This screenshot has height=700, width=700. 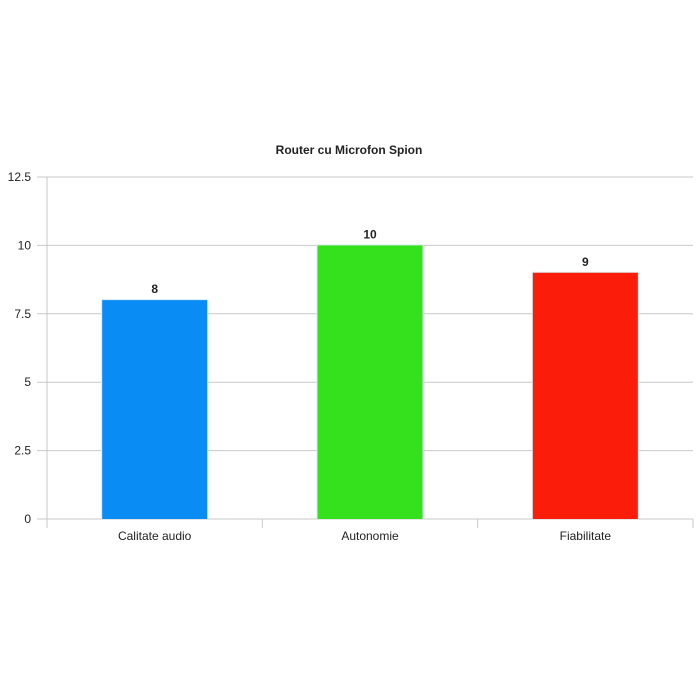 I want to click on data-label: 10, so click(x=370, y=234).